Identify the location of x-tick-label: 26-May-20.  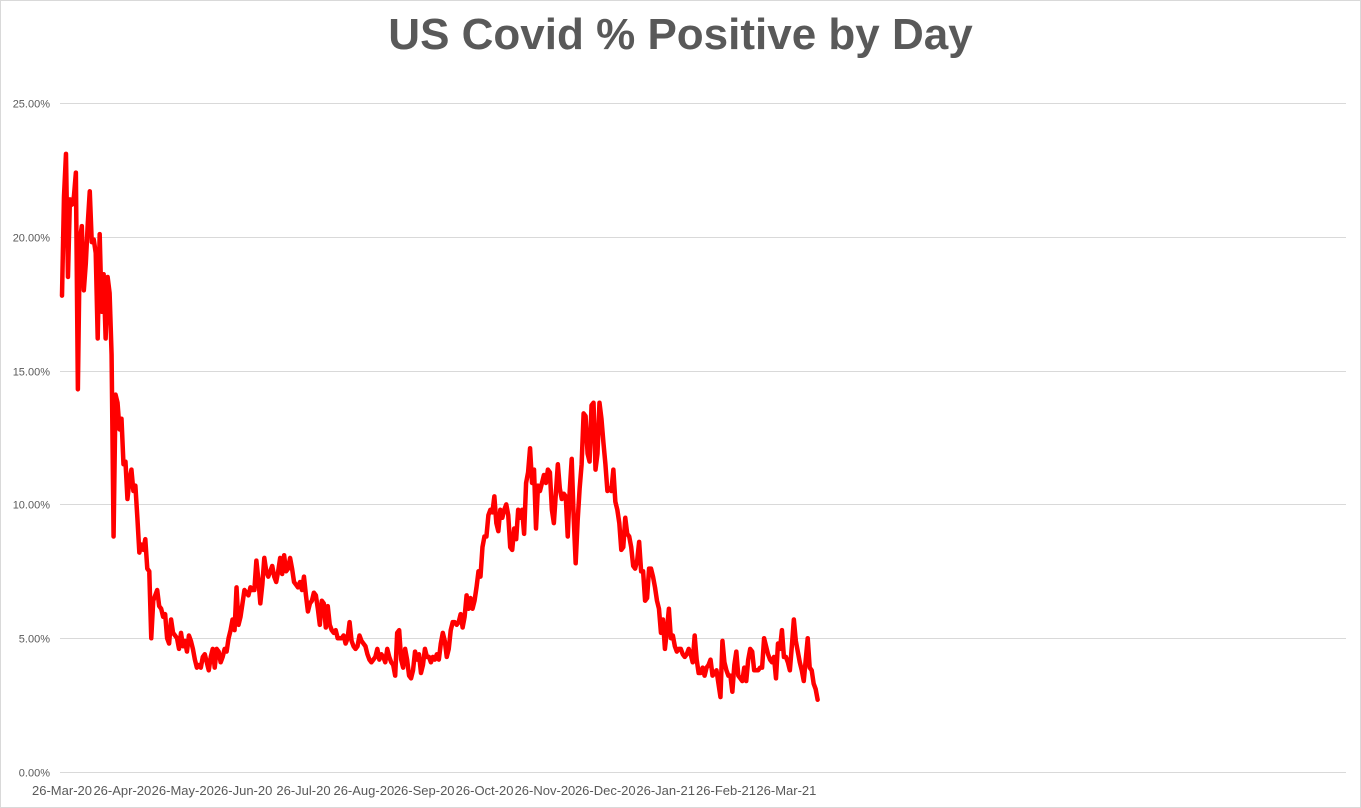
(183, 790).